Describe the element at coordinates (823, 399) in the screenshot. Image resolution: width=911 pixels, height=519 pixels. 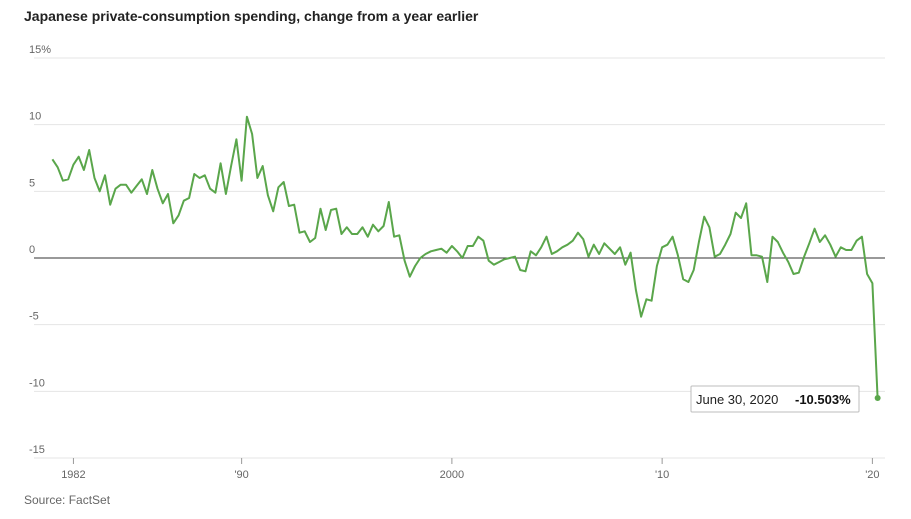
I see `tooltip-value: -10.503%` at that location.